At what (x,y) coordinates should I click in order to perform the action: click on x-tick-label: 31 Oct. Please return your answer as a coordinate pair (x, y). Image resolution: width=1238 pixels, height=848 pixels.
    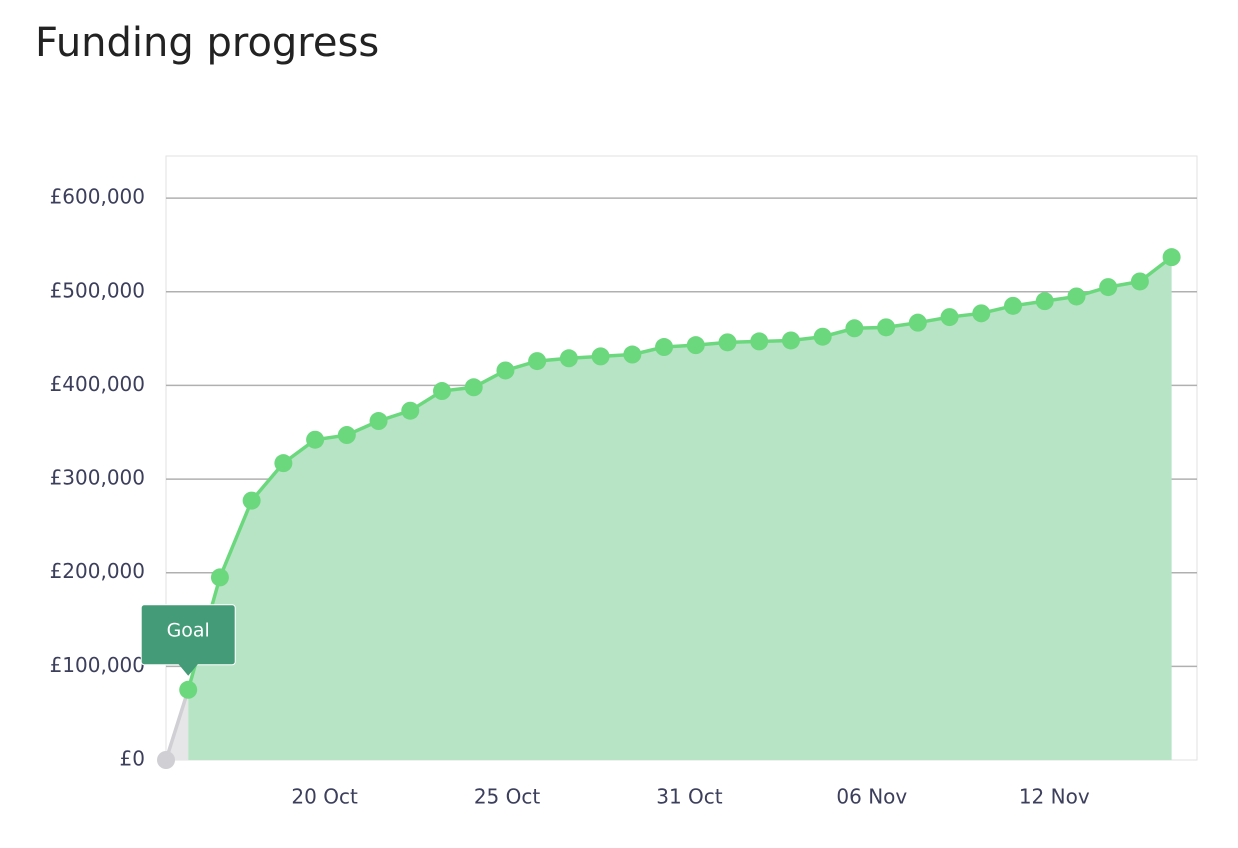
    Looking at the image, I should click on (689, 797).